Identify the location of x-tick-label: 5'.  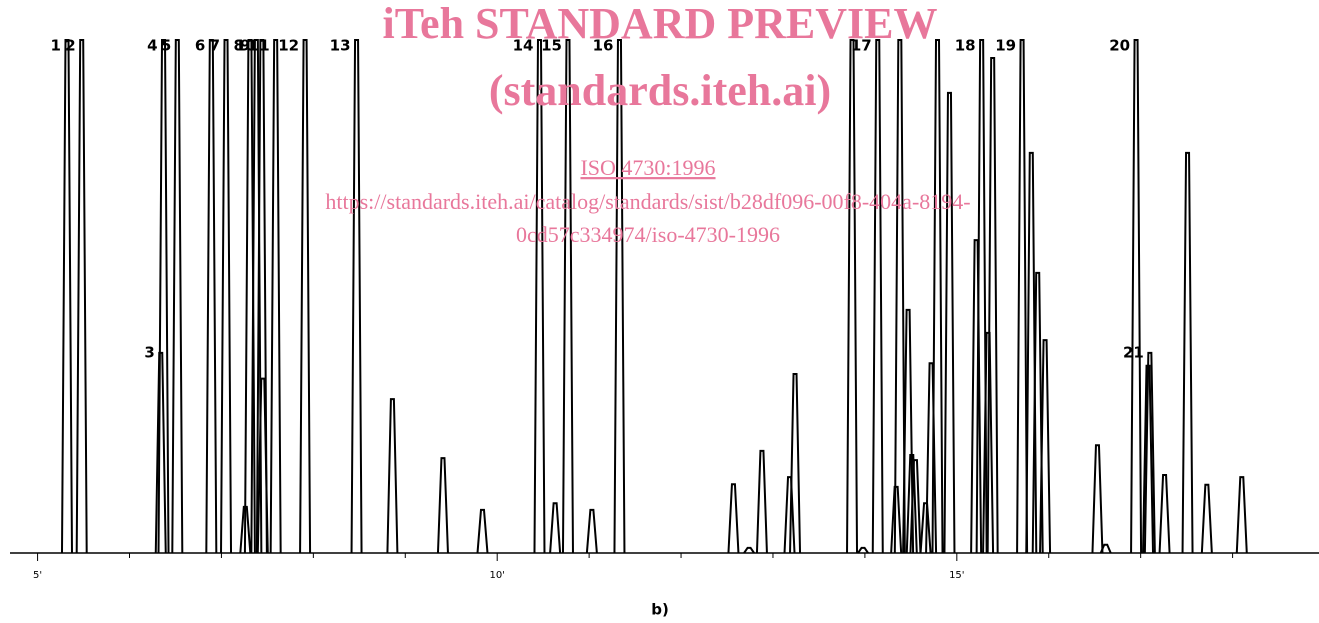
(37, 575).